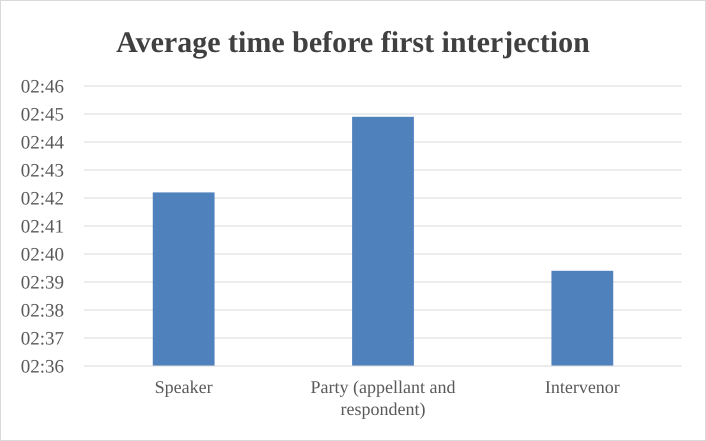 The width and height of the screenshot is (706, 441). Describe the element at coordinates (42, 143) in the screenshot. I see `y-tick-label: 02:44` at that location.